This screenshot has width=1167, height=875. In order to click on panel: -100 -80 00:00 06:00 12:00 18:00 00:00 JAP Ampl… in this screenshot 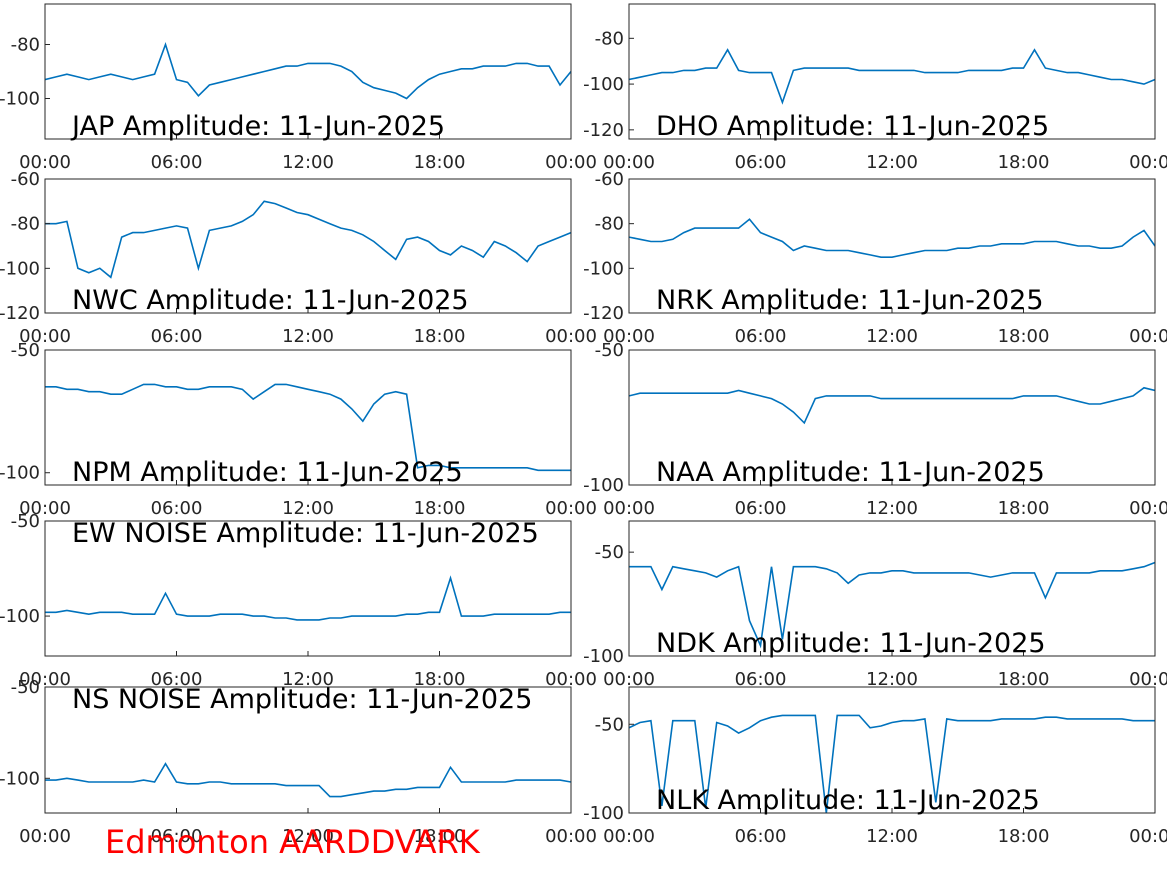, I will do `click(298, 88)`.